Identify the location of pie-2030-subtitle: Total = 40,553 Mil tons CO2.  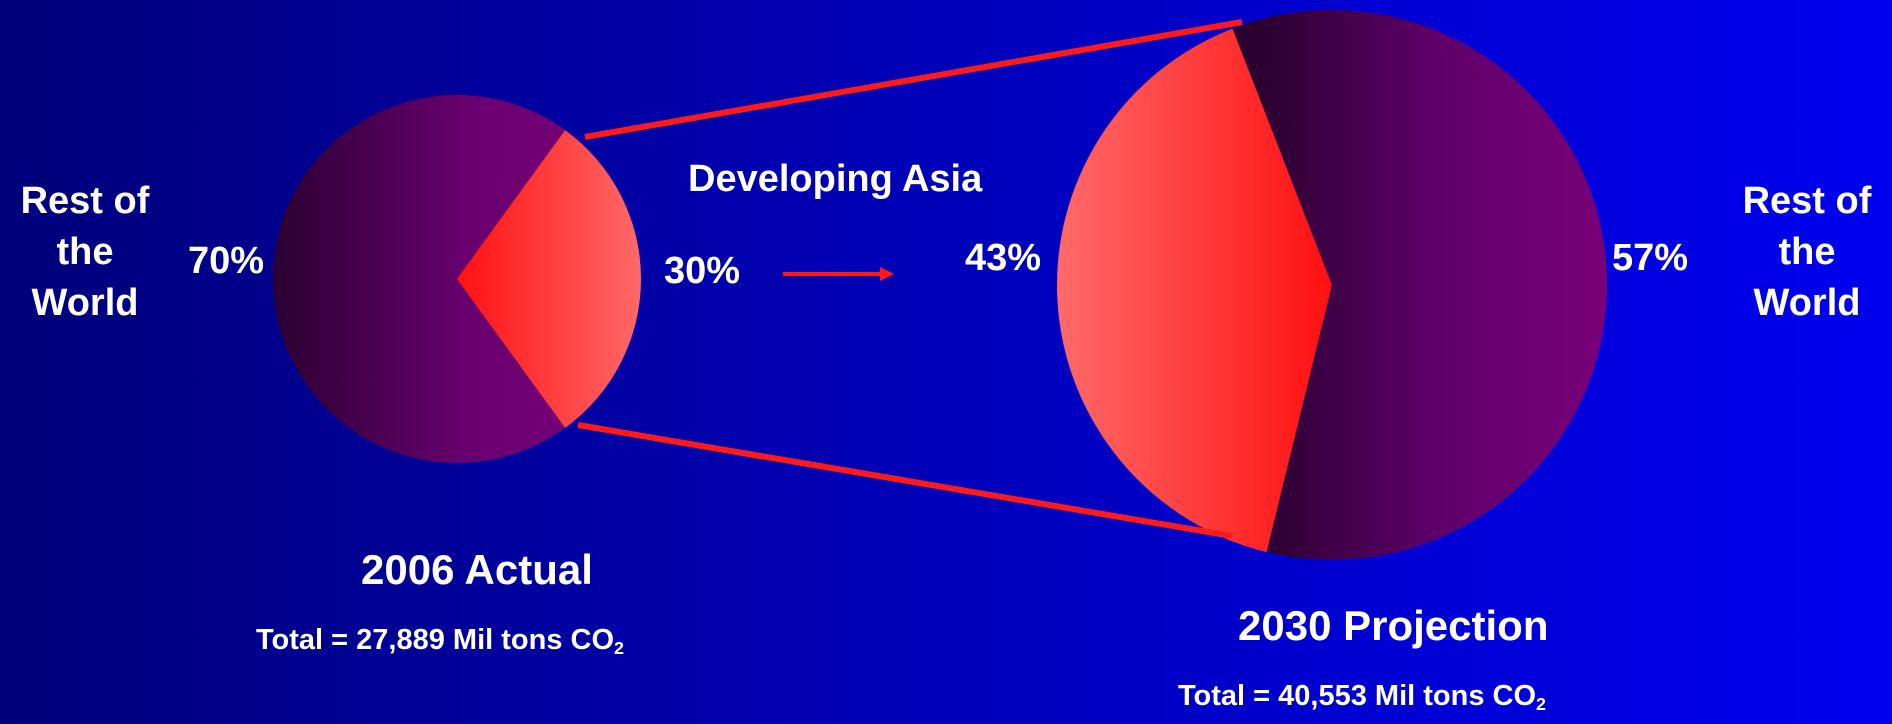
(1362, 697).